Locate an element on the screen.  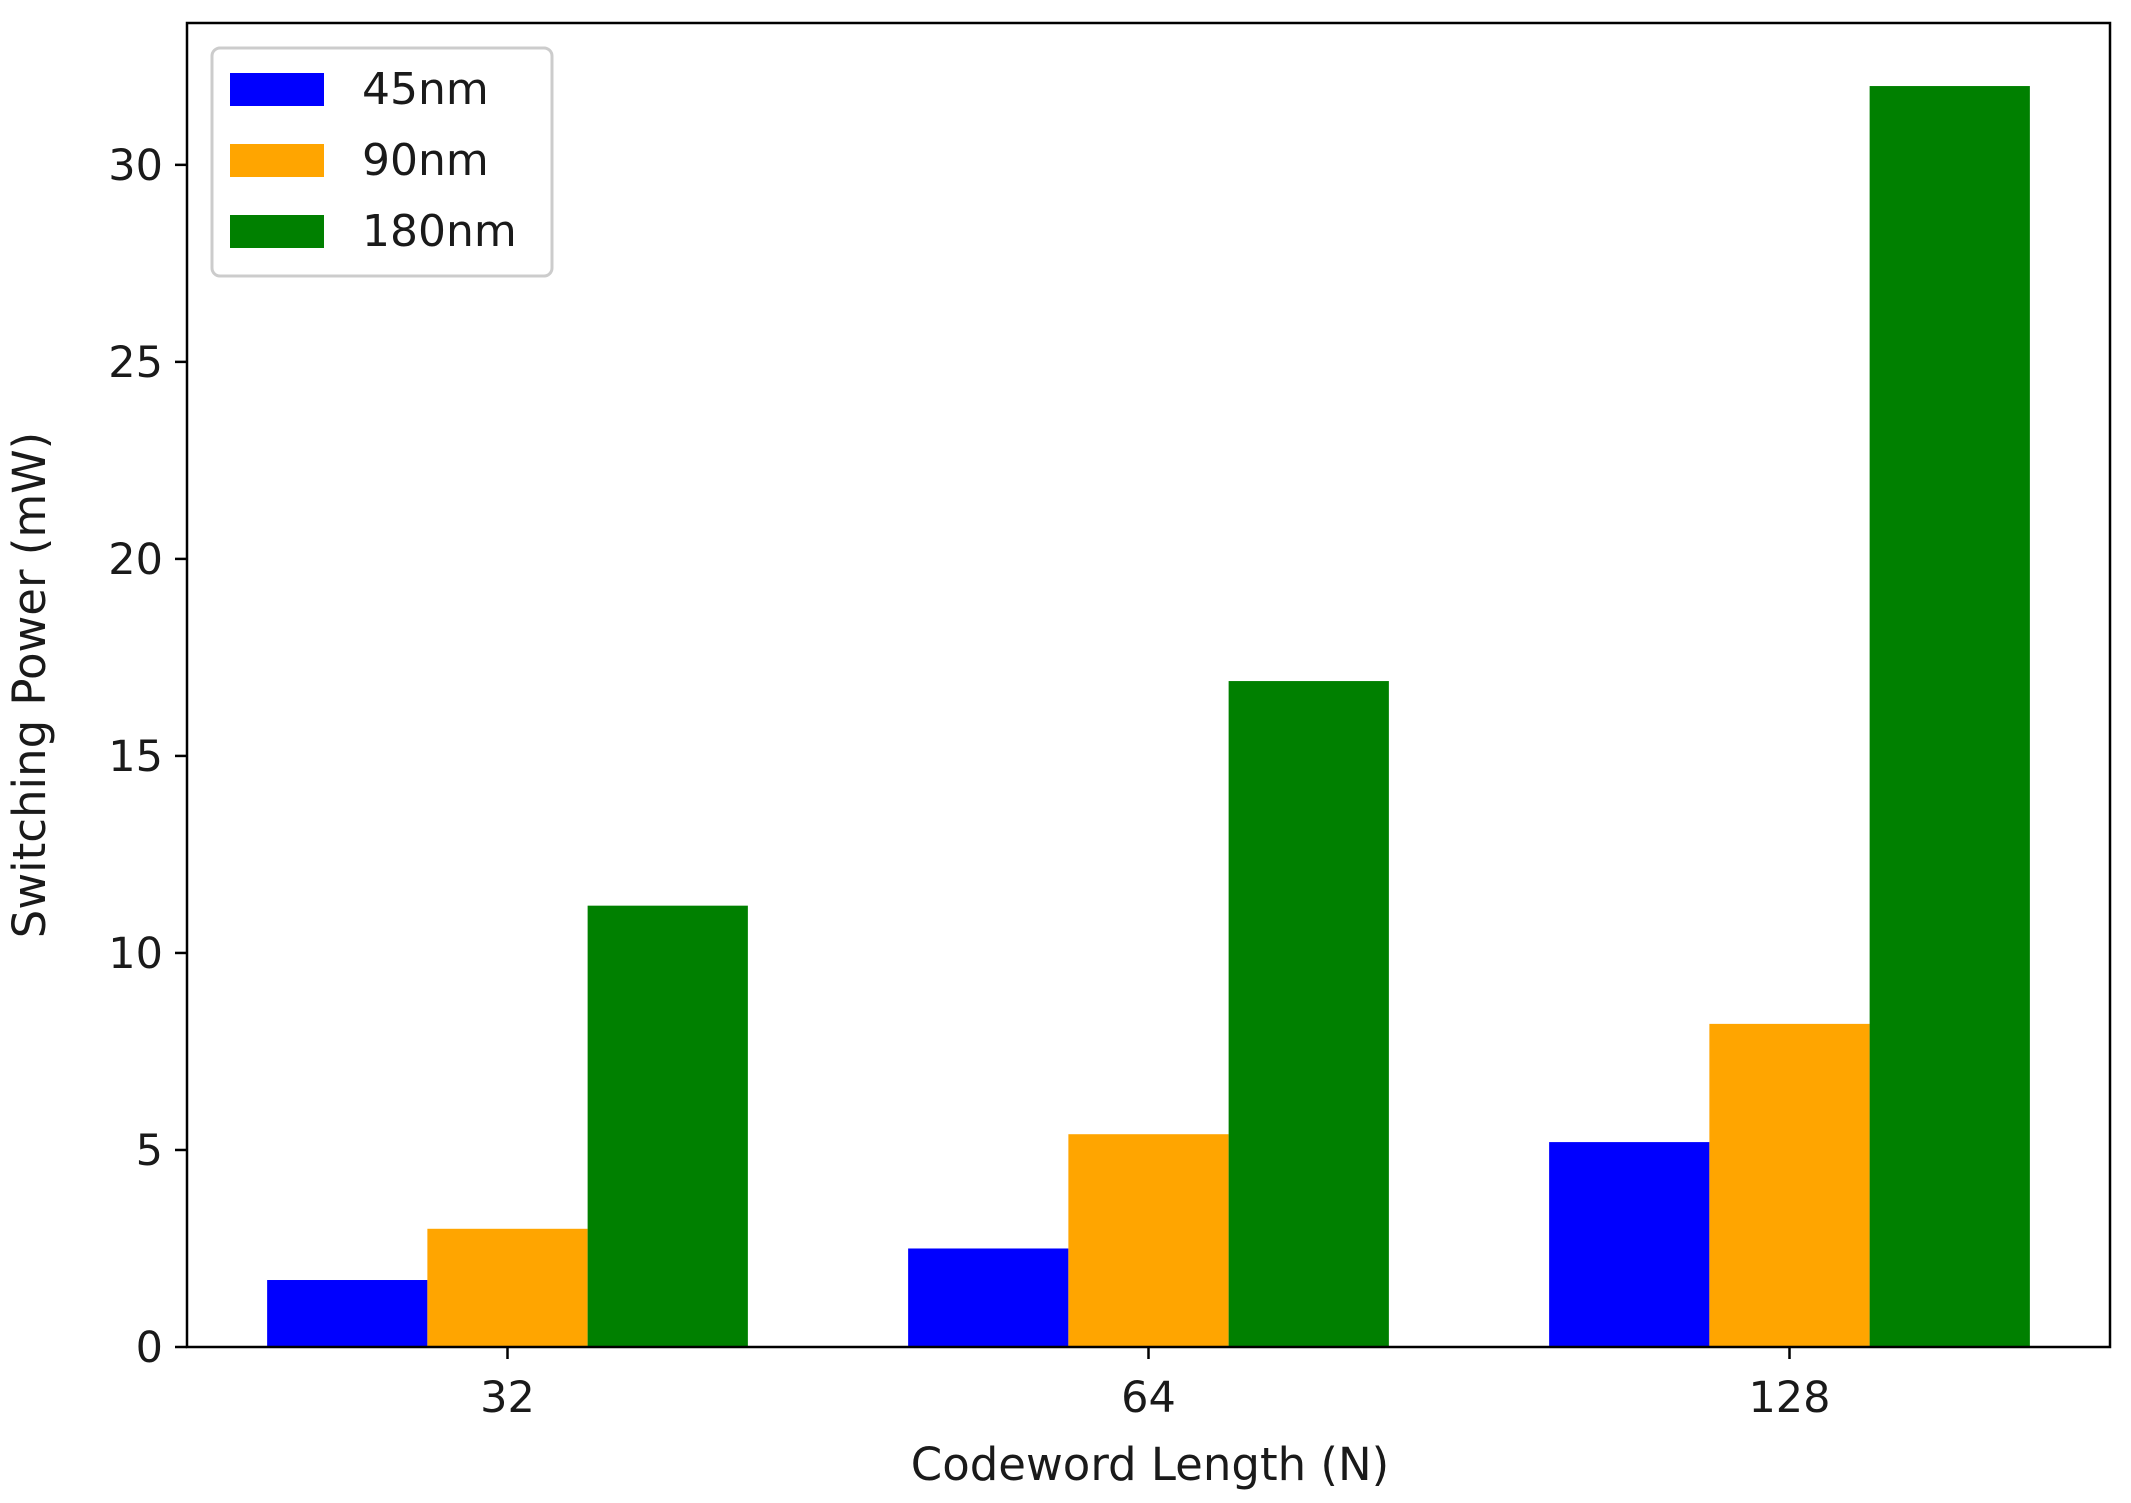
y-axis-label: Switching Power (mW) is located at coordinates (29, 685).